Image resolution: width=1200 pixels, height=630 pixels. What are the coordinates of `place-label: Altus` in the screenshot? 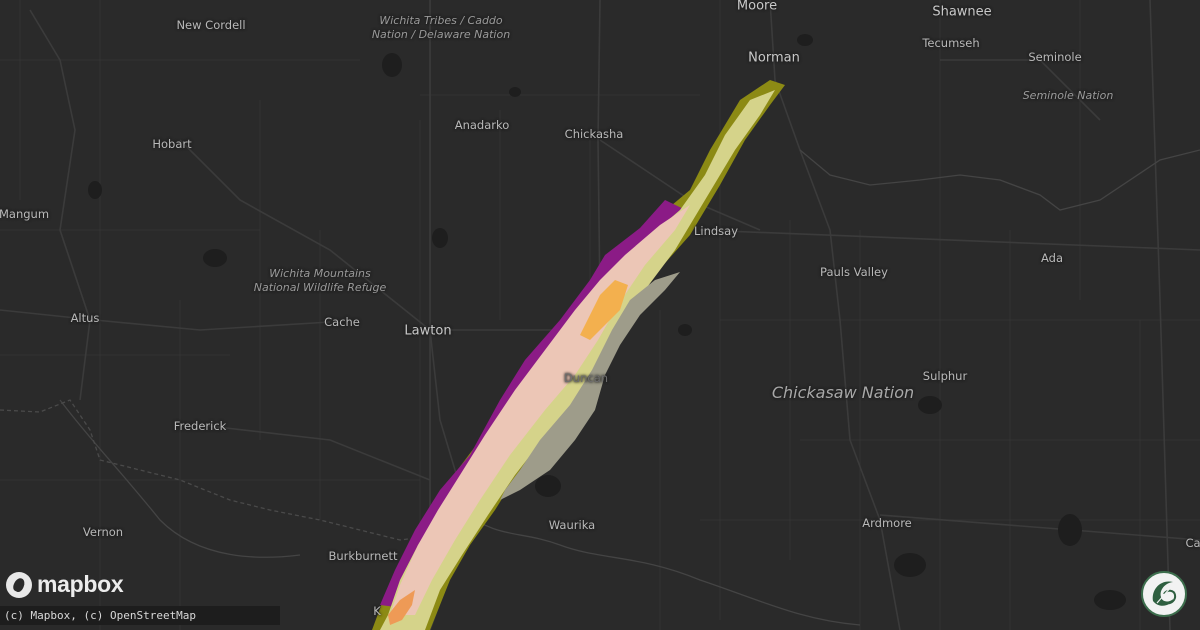 It's located at (85, 318).